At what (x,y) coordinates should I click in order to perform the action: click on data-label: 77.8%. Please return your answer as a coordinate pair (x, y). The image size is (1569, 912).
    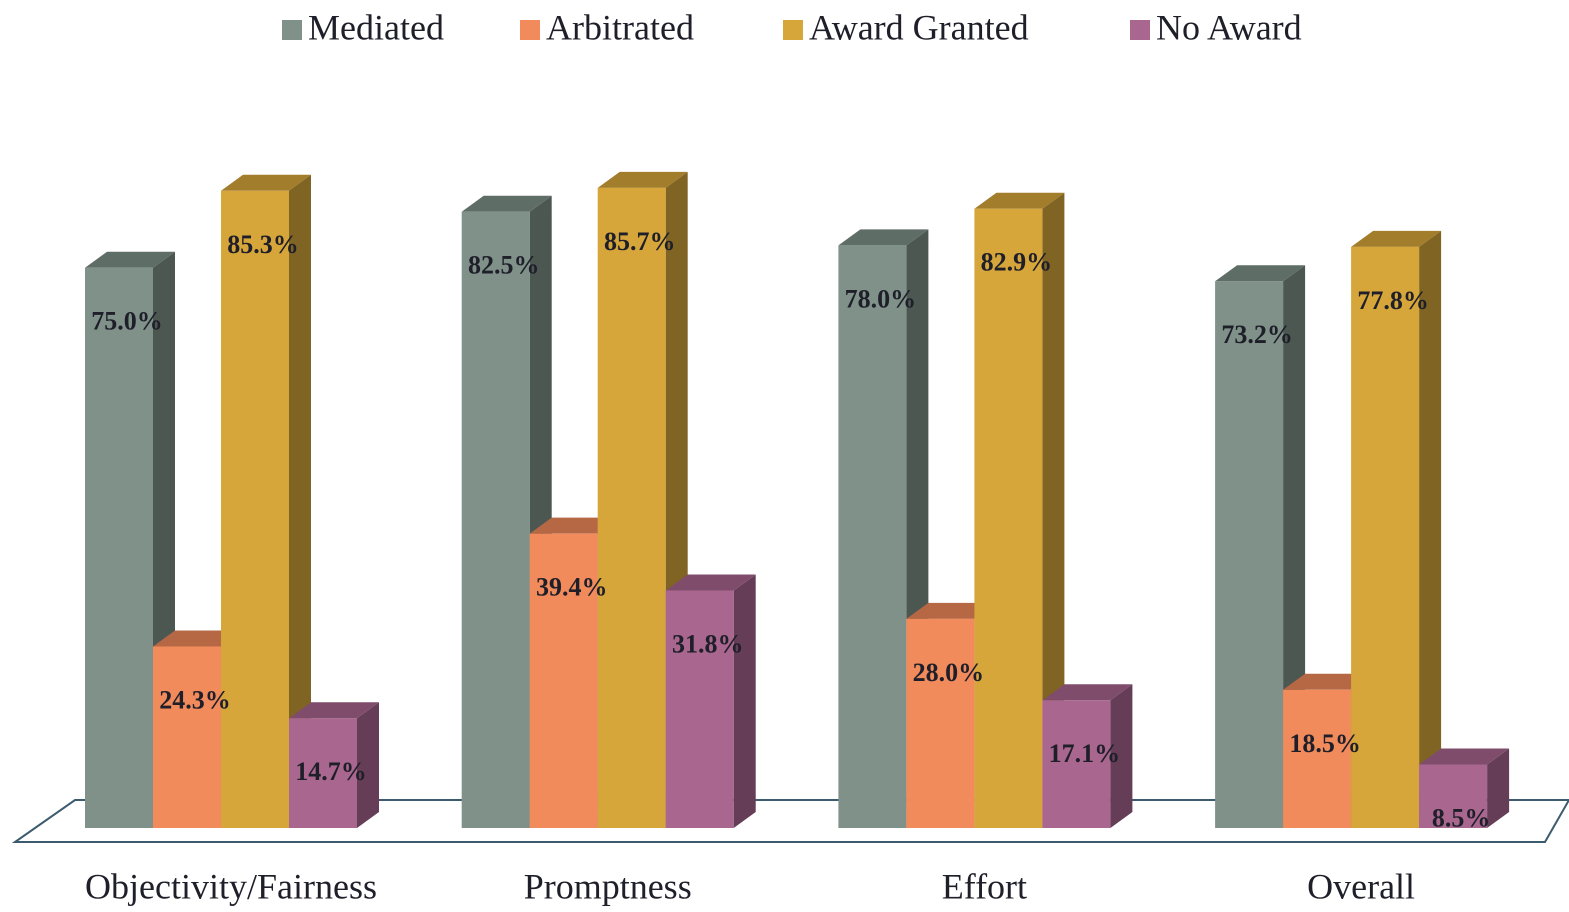
    Looking at the image, I should click on (1393, 300).